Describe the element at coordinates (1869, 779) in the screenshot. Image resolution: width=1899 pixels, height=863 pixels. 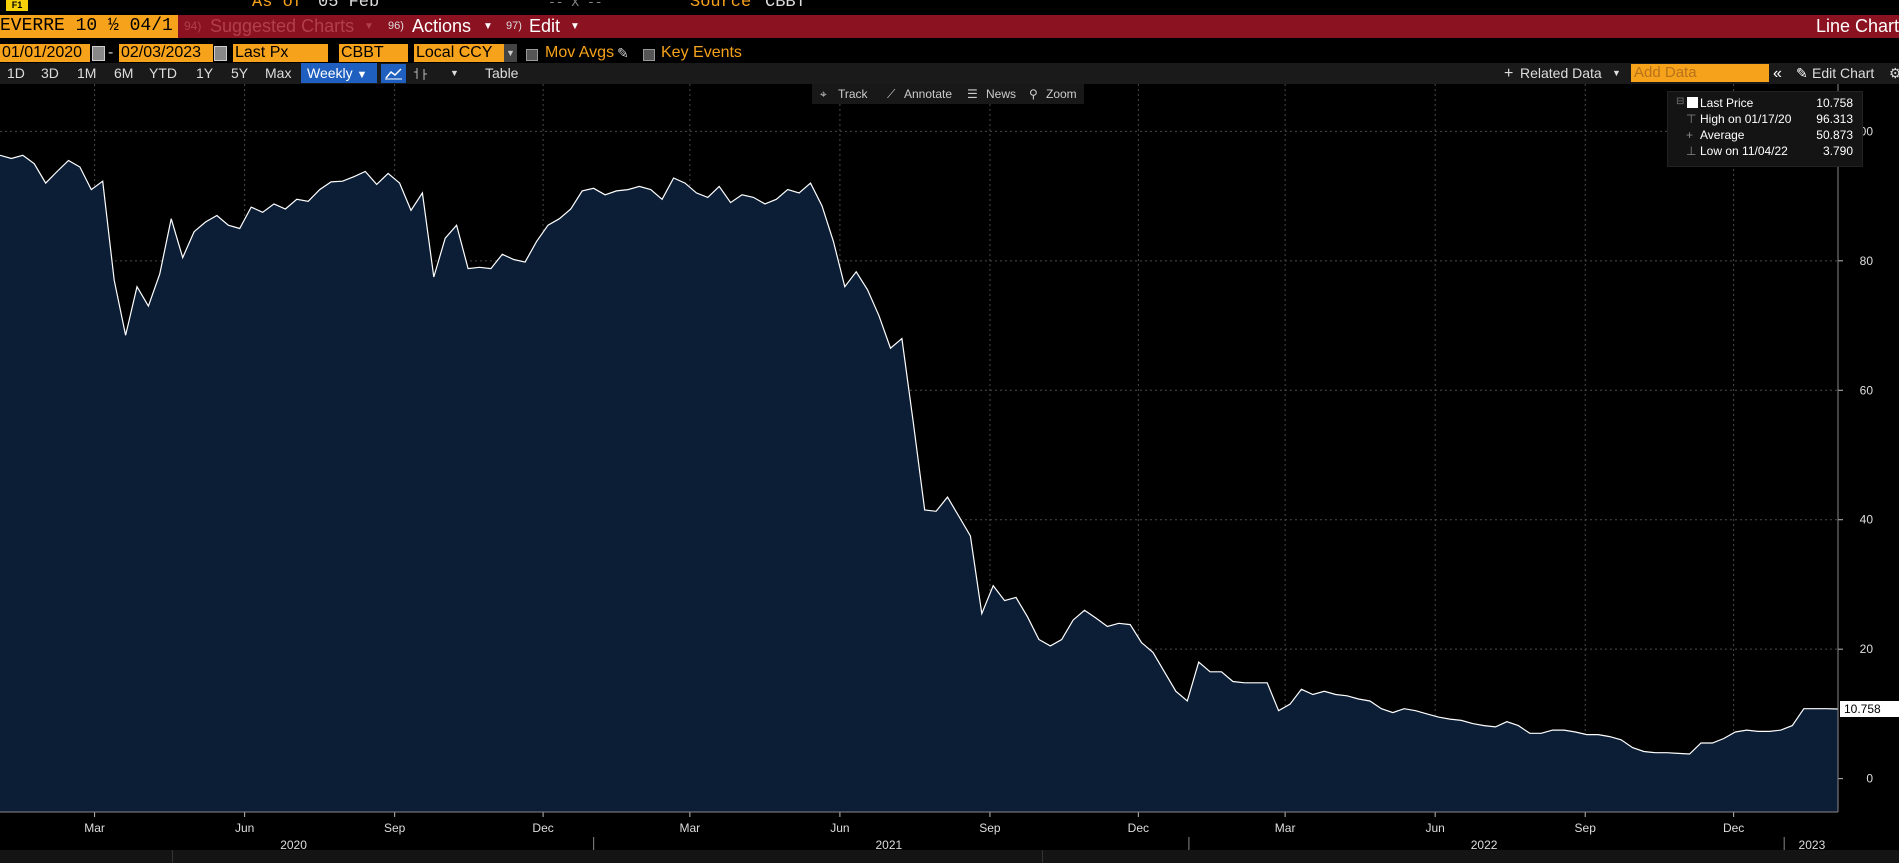
I see `y-tick-label: 0` at that location.